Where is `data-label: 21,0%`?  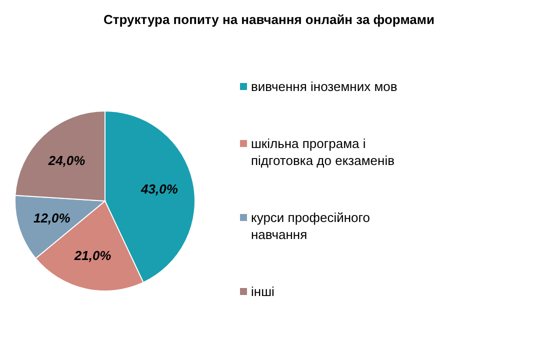
data-label: 21,0% is located at coordinates (92, 255).